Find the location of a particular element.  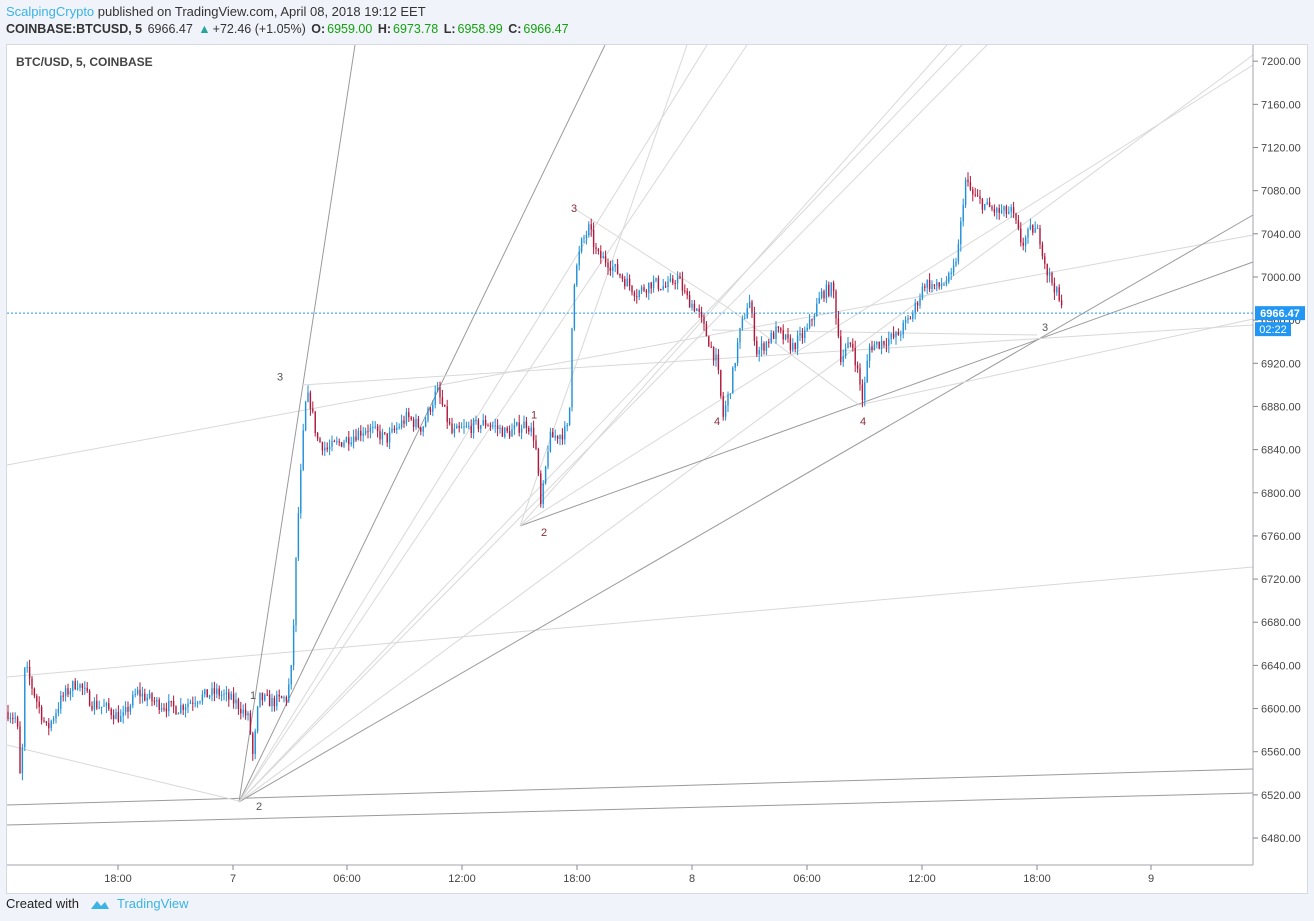

up-arrow-icon: ▲ is located at coordinates (204, 29).